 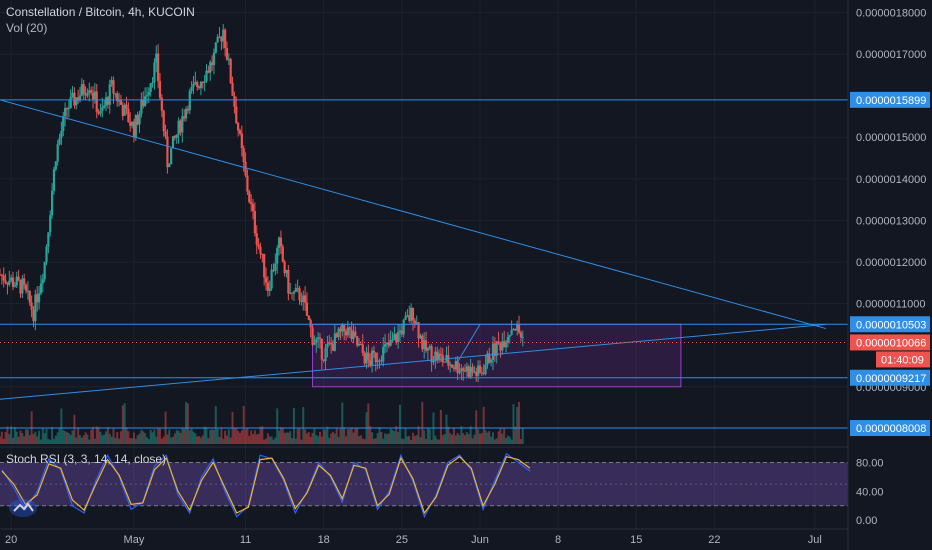 What do you see at coordinates (891, 379) in the screenshot?
I see `level-price-label: 0.0000009217` at bounding box center [891, 379].